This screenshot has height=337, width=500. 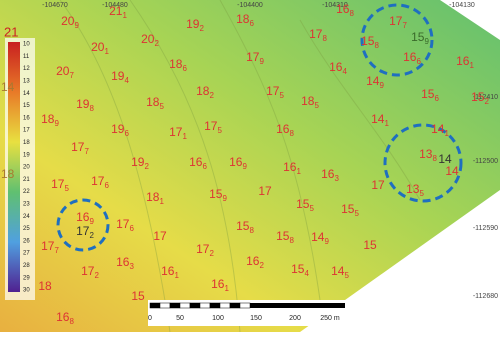 What do you see at coordinates (404, 25) in the screenshot?
I see `label-sub: 7` at bounding box center [404, 25].